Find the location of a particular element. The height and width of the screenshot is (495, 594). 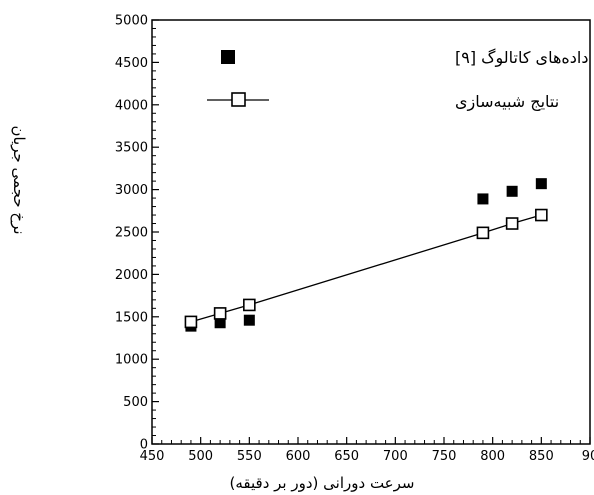

y-tick-label: 2000 is located at coordinates (131, 275).